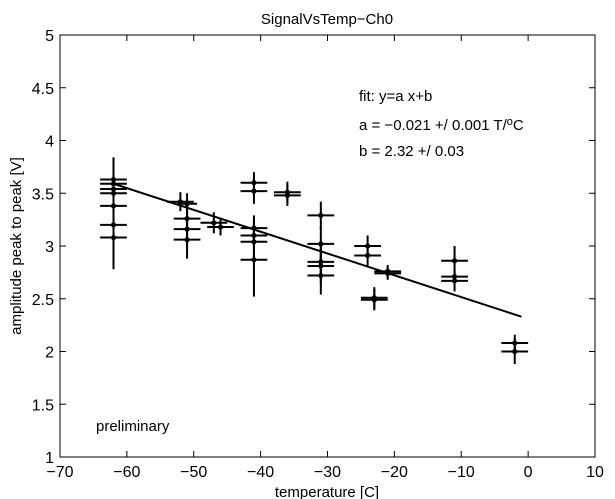 Image resolution: width=615 pixels, height=499 pixels. What do you see at coordinates (193, 472) in the screenshot?
I see `x-tick-label: −50` at bounding box center [193, 472].